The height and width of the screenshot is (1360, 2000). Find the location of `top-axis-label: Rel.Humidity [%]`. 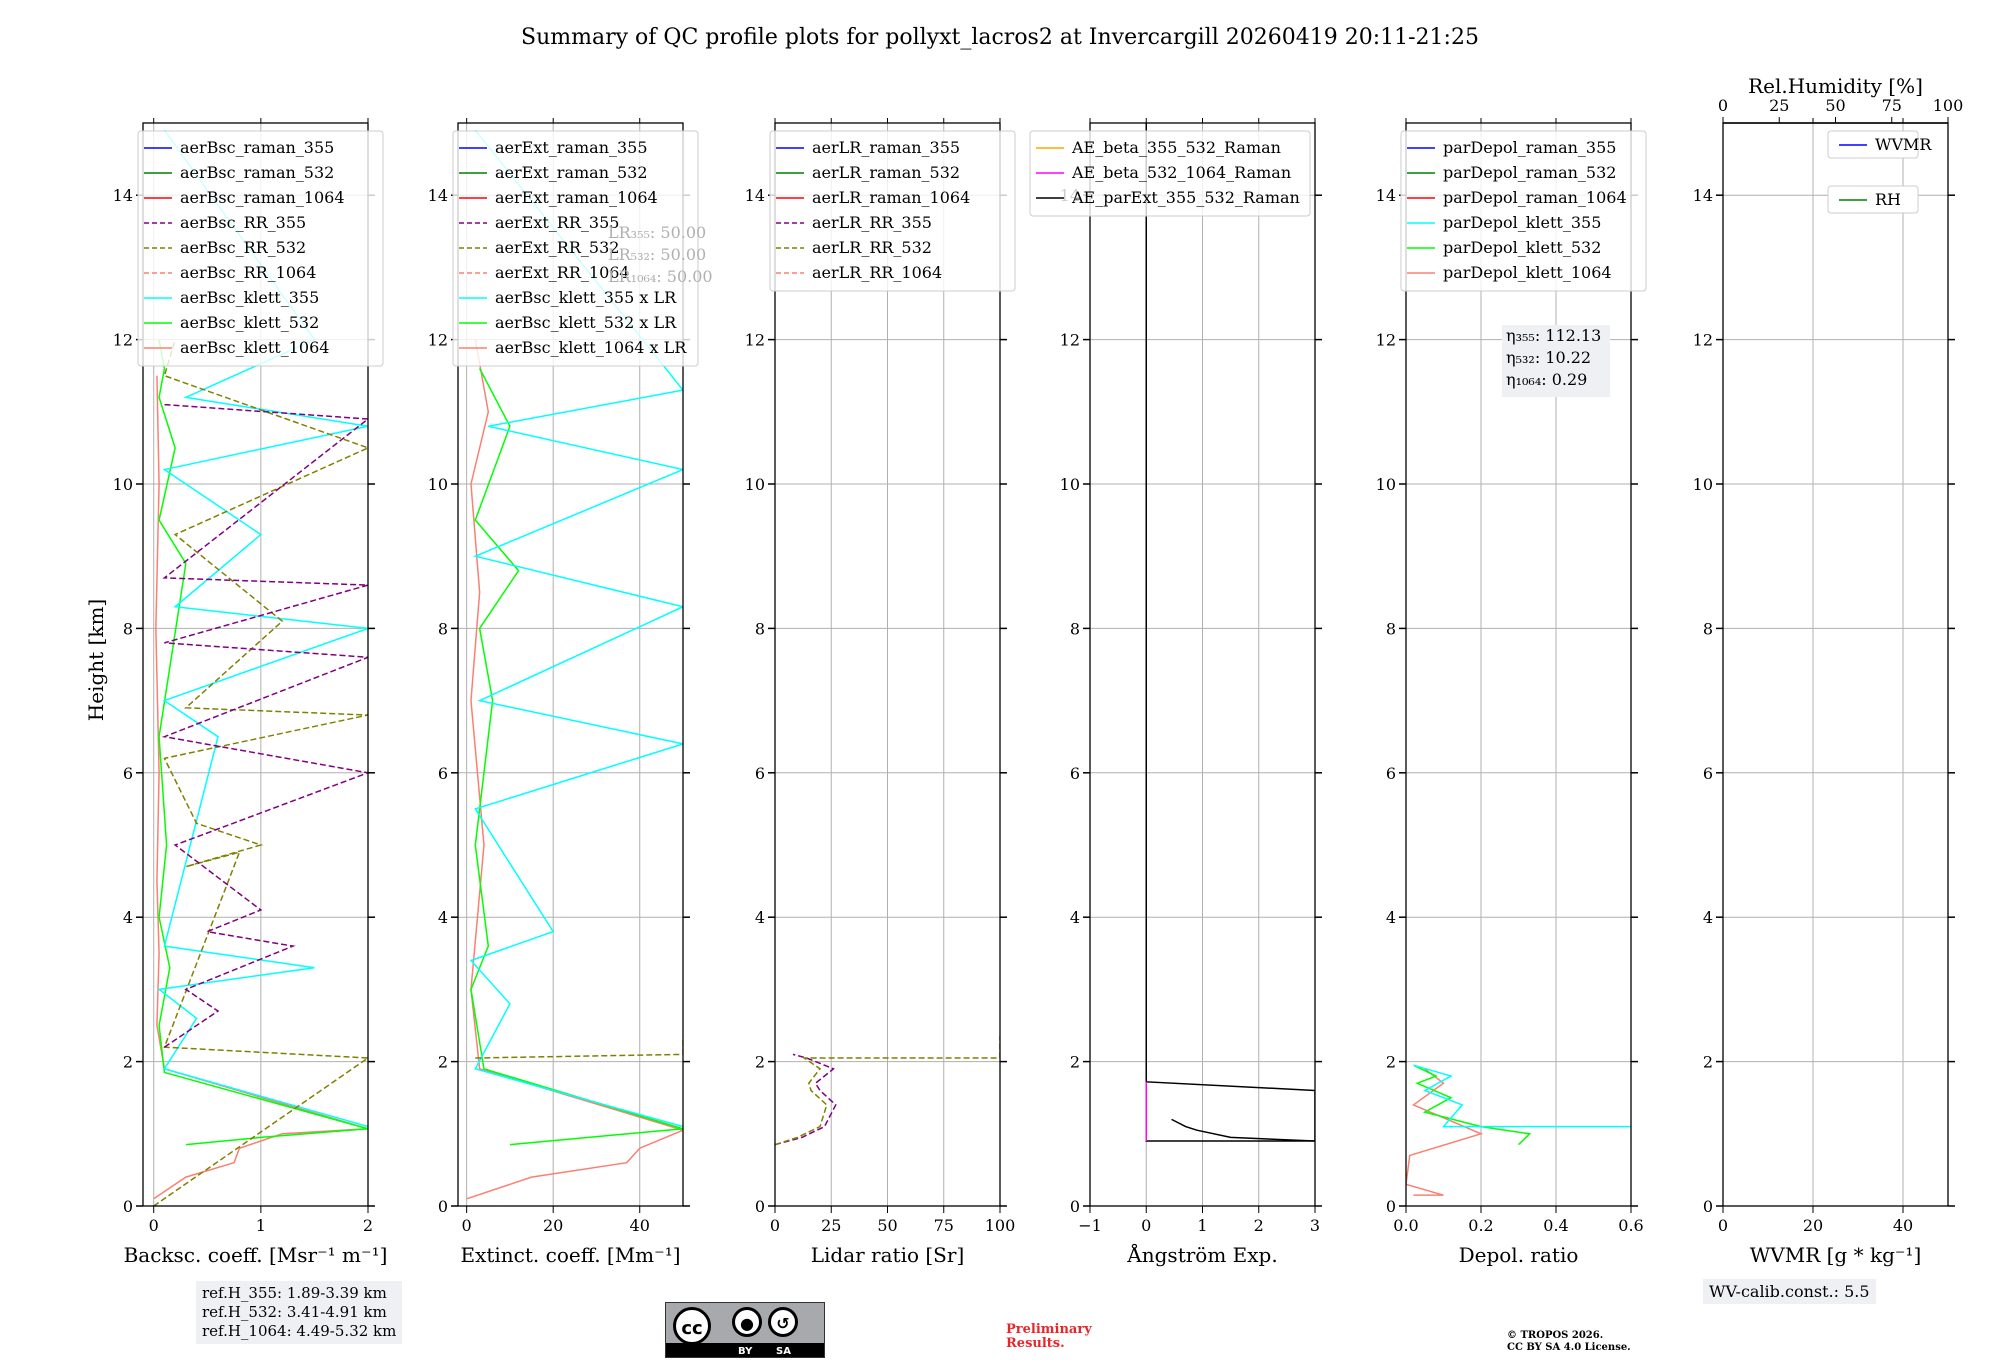

top-axis-label: Rel.Humidity [%] is located at coordinates (1835, 86).